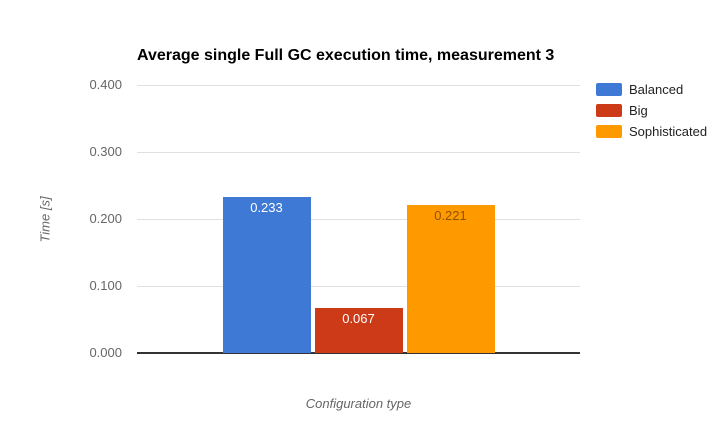 The image size is (716, 443). I want to click on bar-sophisticated: 0.221, so click(450, 278).